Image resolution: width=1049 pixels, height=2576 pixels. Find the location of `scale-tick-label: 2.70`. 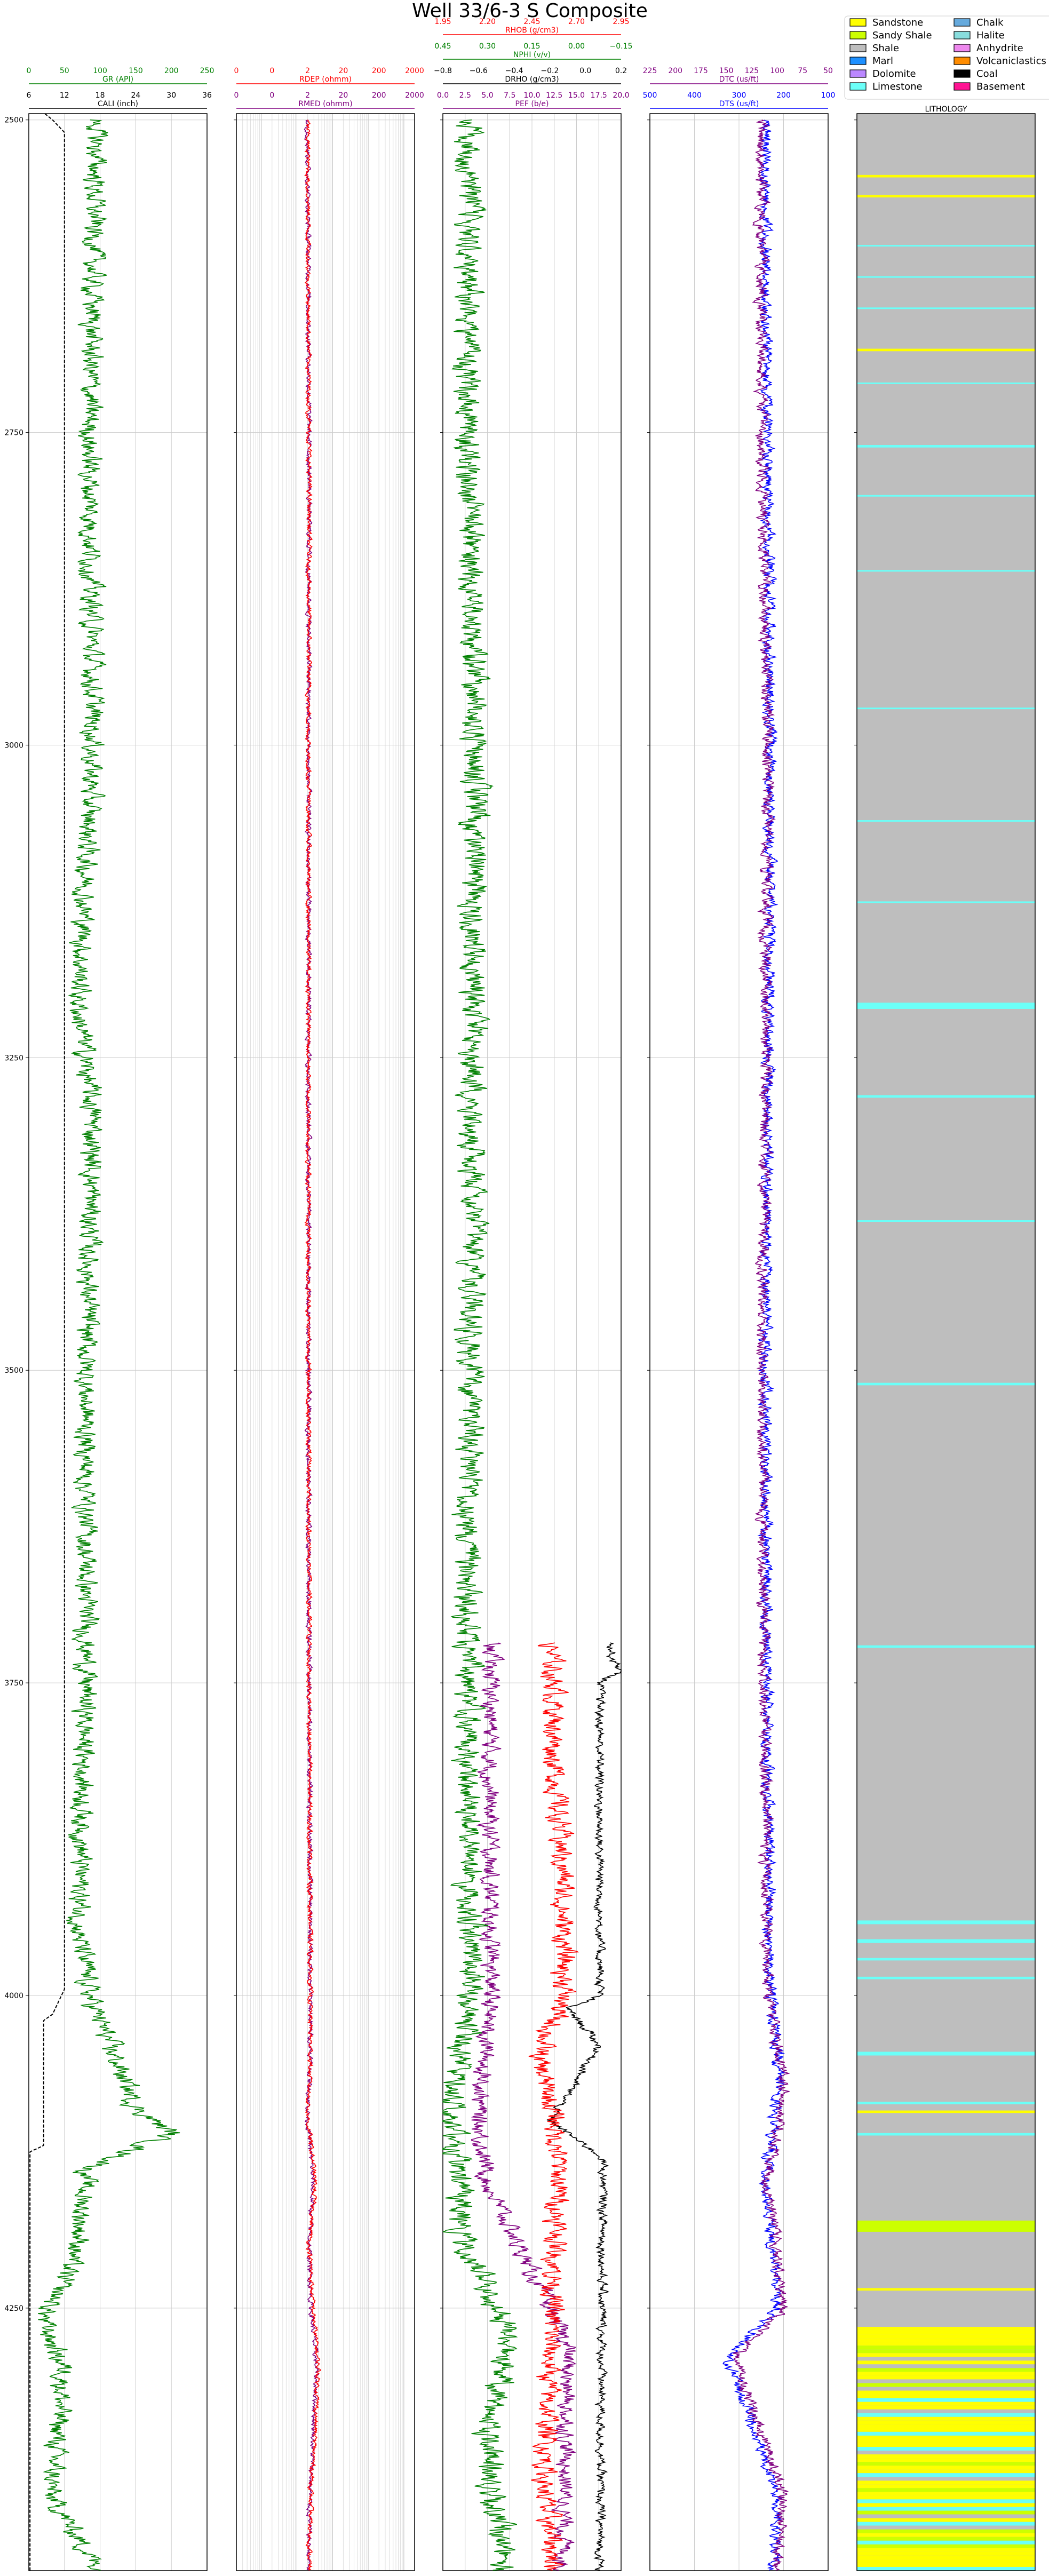

scale-tick-label: 2.70 is located at coordinates (576, 22).